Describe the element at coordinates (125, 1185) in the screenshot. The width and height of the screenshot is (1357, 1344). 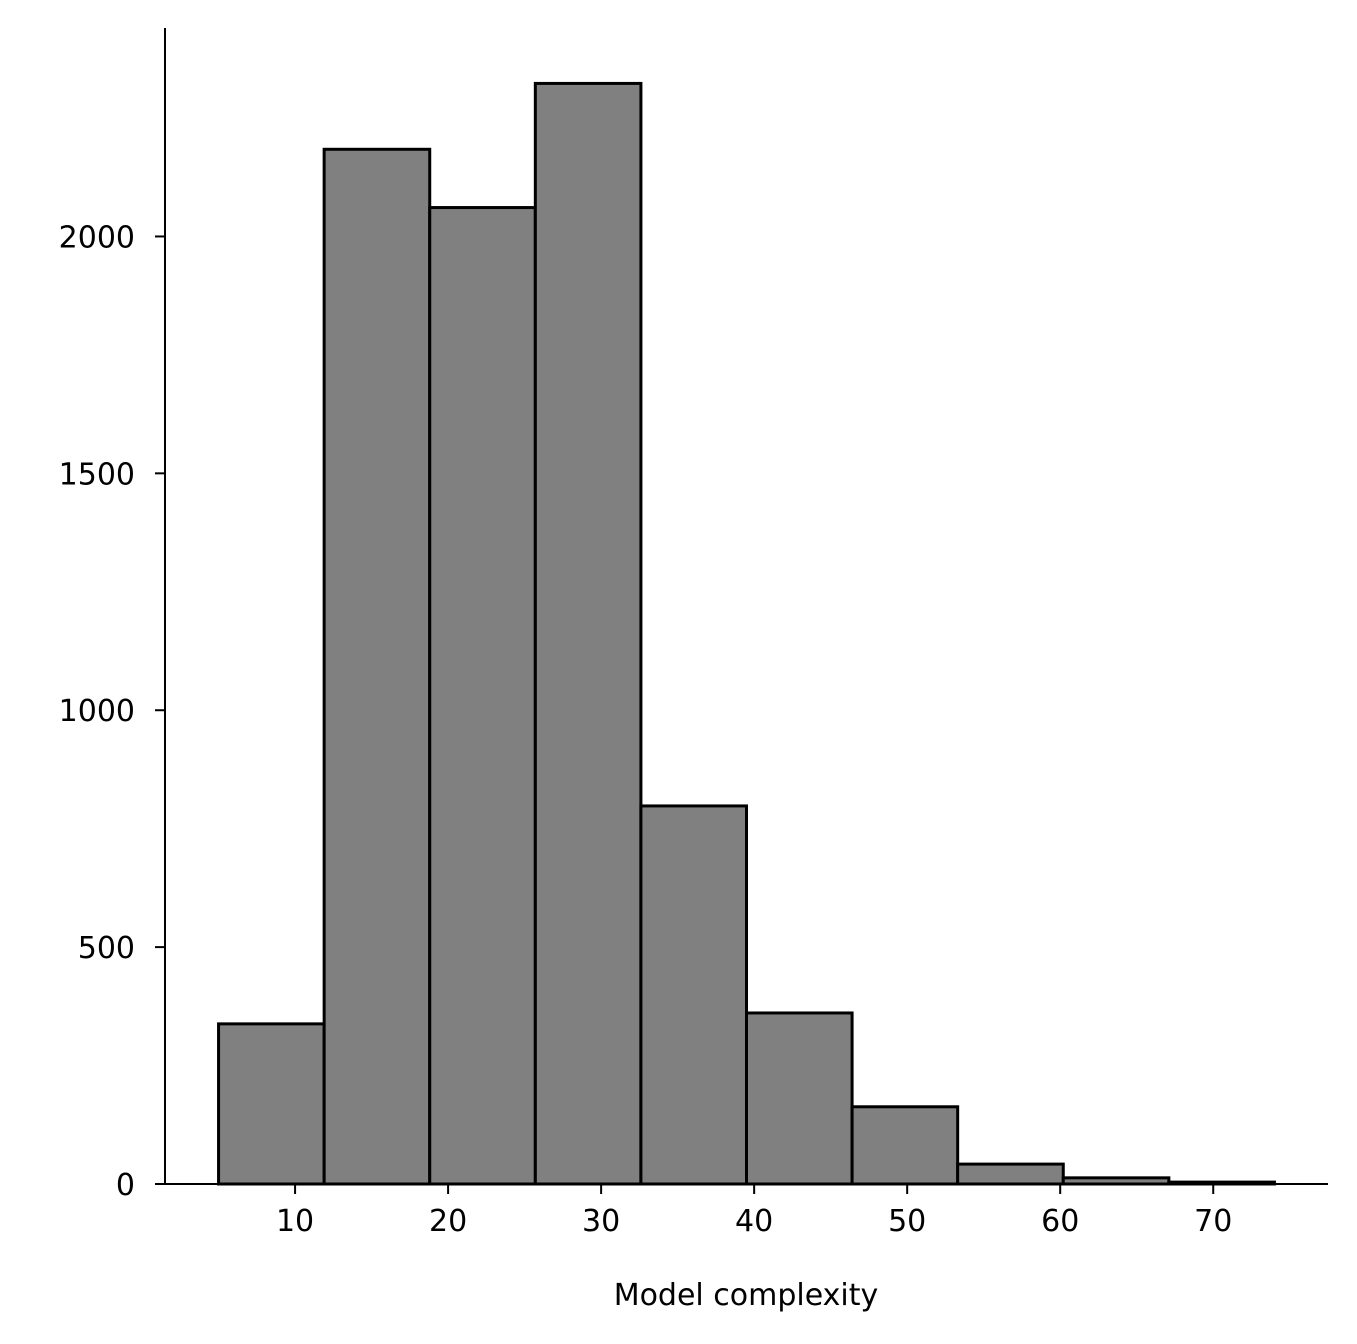
I see `y-tick-label: 0` at that location.